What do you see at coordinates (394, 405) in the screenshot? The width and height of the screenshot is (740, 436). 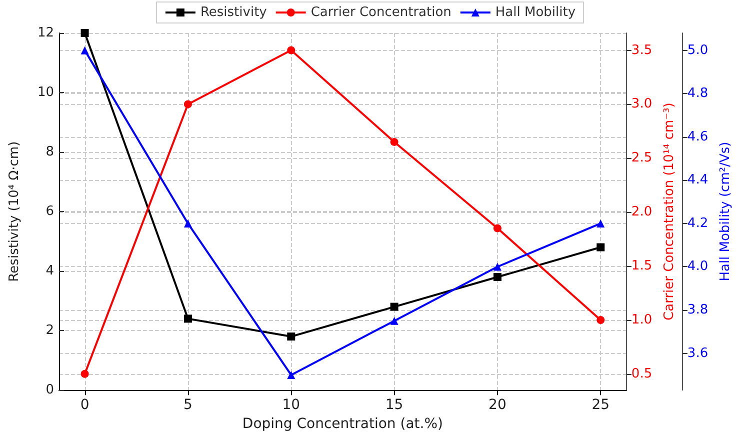 I see `x-tick-label: 15` at bounding box center [394, 405].